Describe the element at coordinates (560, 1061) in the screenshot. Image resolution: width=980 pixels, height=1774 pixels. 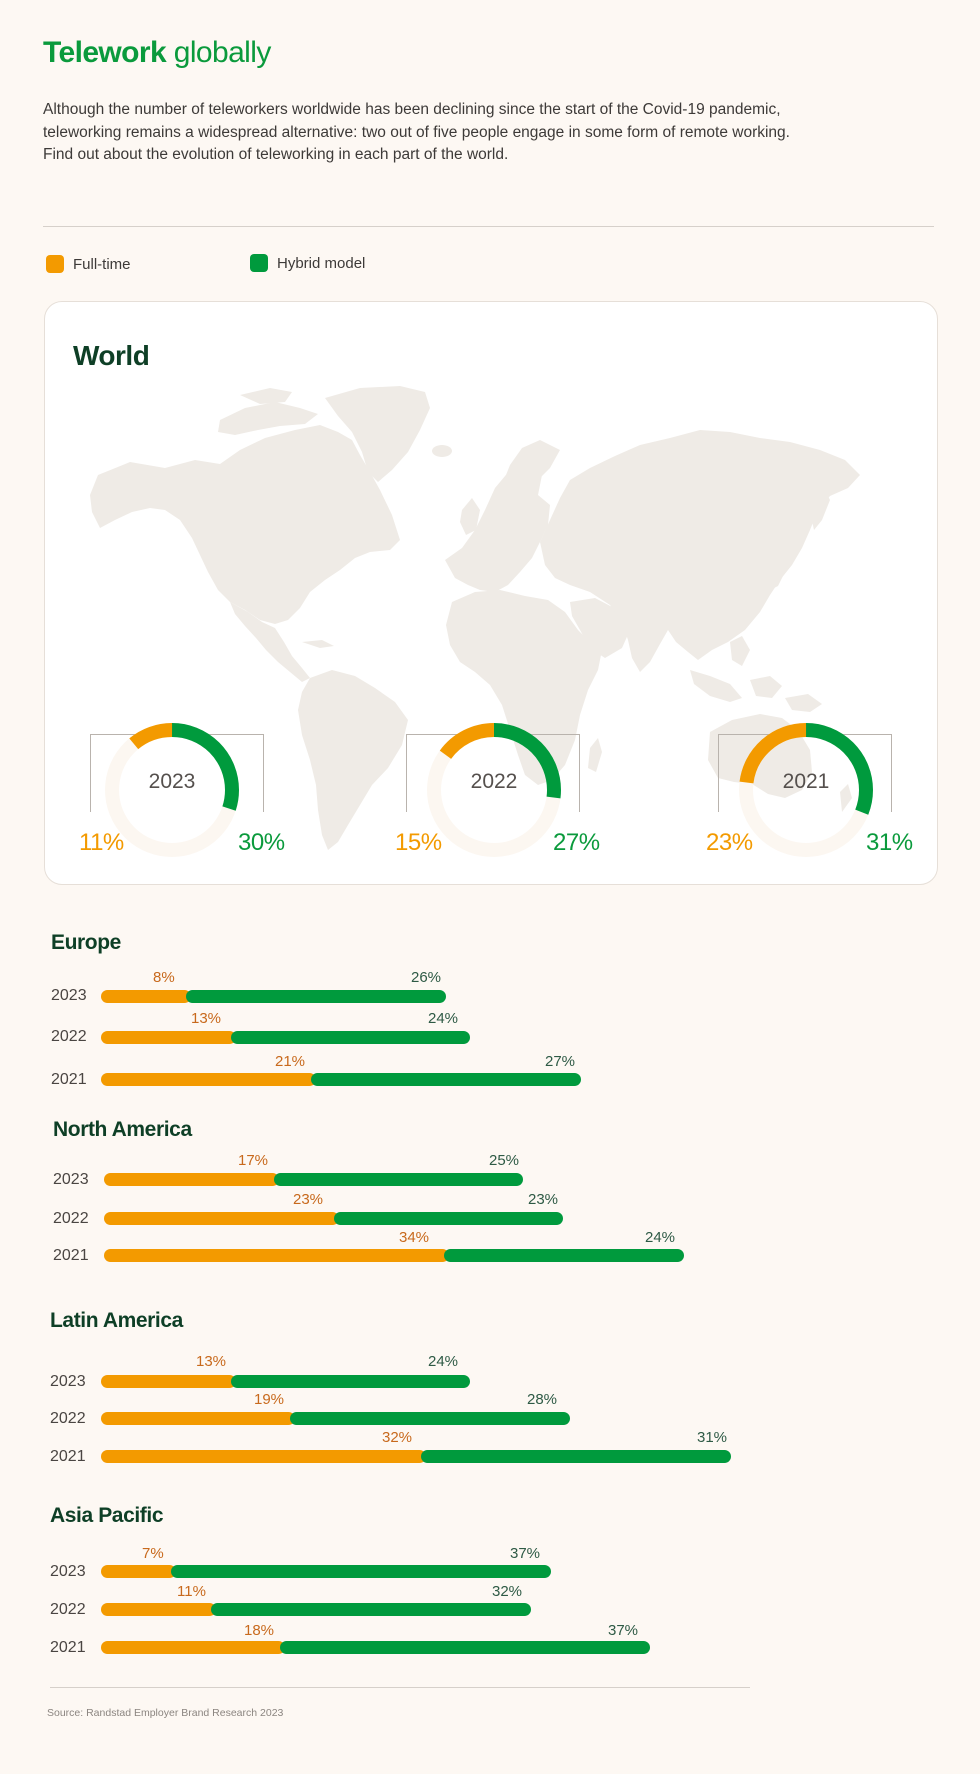
I see `label-hybrid: 27%` at that location.